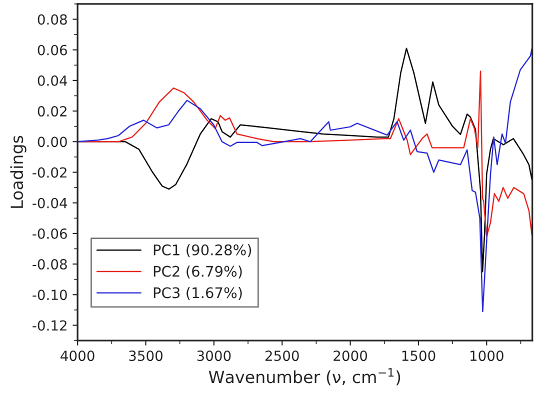 Image resolution: width=535 pixels, height=396 pixels. What do you see at coordinates (52, 19) in the screenshot?
I see `y-tick-label: 0.08` at bounding box center [52, 19].